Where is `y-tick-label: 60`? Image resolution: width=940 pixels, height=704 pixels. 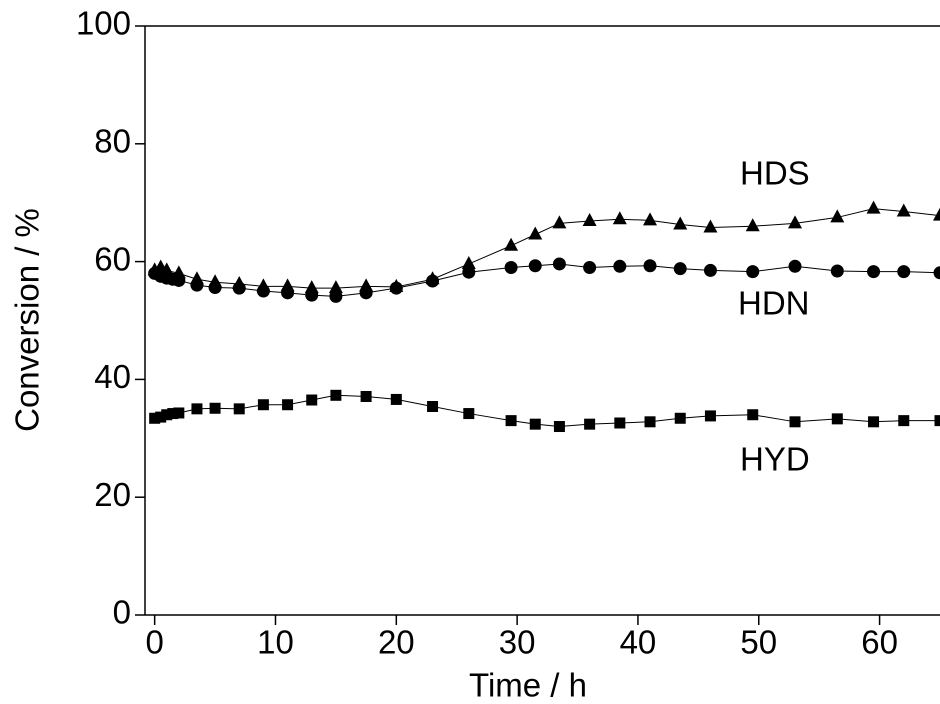
y-tick-label: 60 is located at coordinates (112, 258).